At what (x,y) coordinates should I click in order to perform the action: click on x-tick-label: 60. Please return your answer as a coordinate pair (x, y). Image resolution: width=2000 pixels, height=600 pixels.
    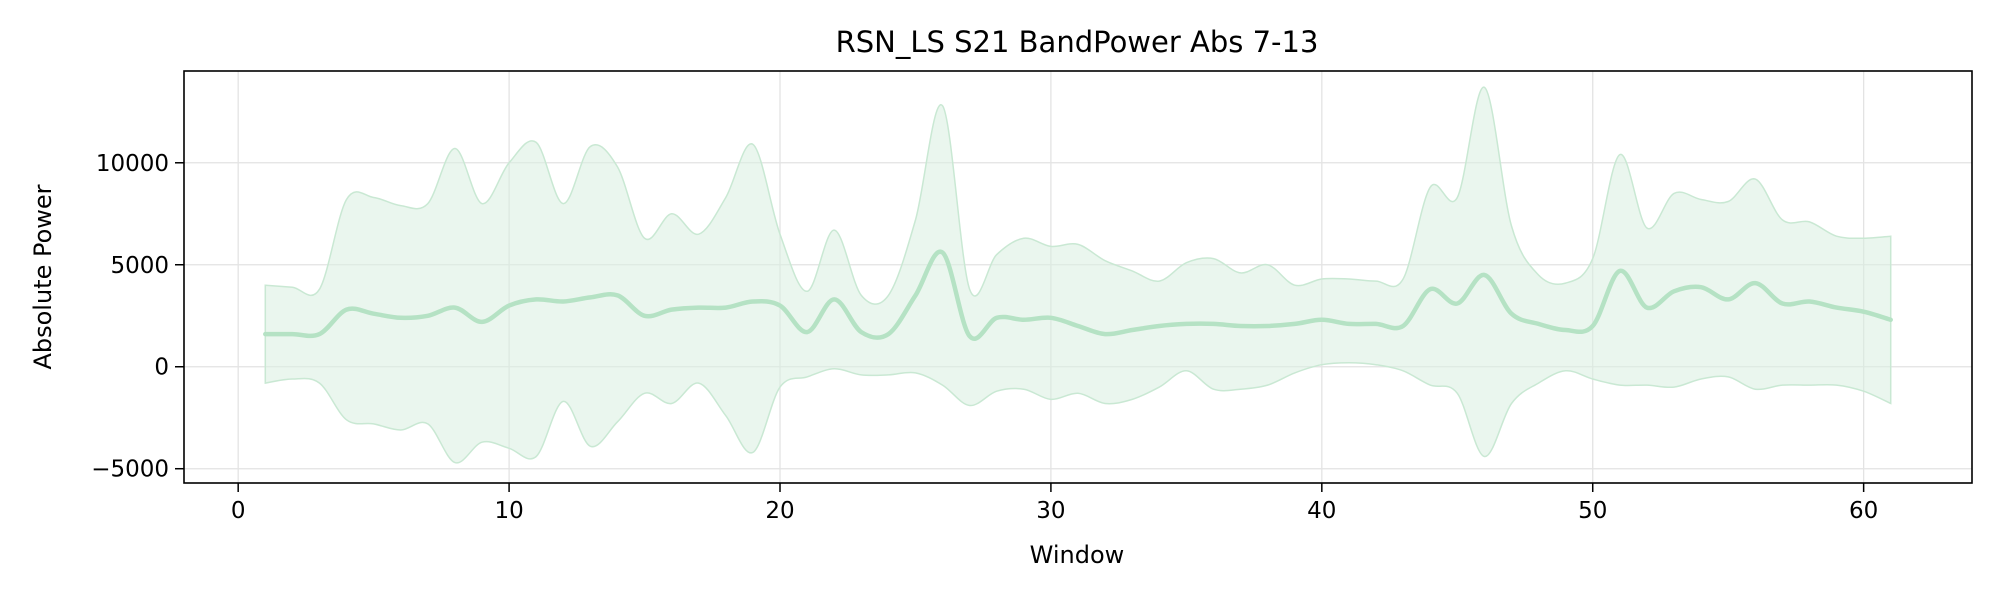
    Looking at the image, I should click on (1863, 511).